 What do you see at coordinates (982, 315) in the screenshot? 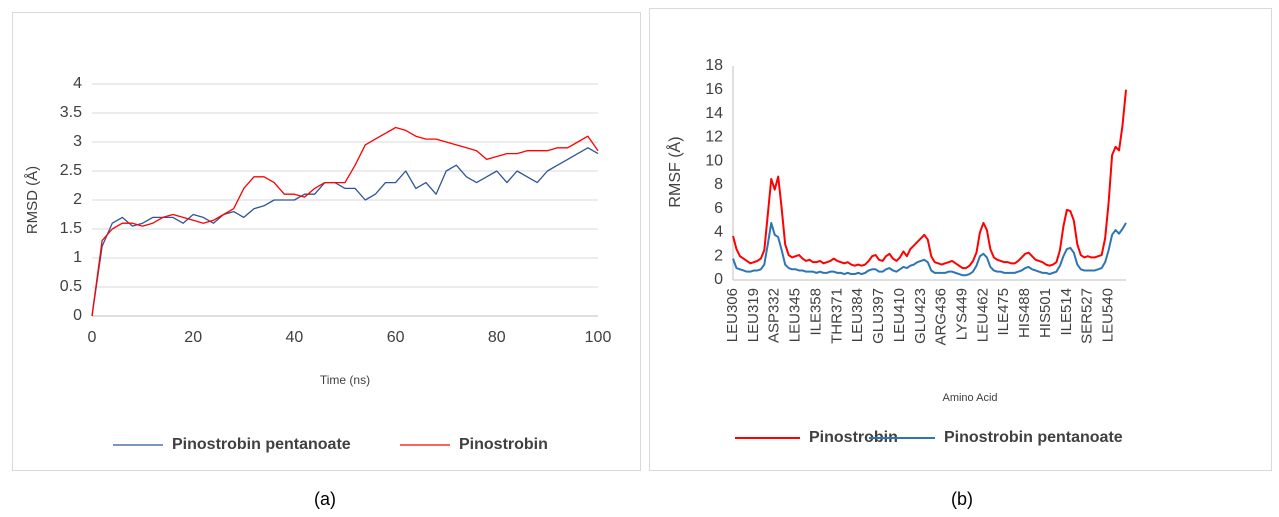
I see `x-tick-label: LEU462` at bounding box center [982, 315].